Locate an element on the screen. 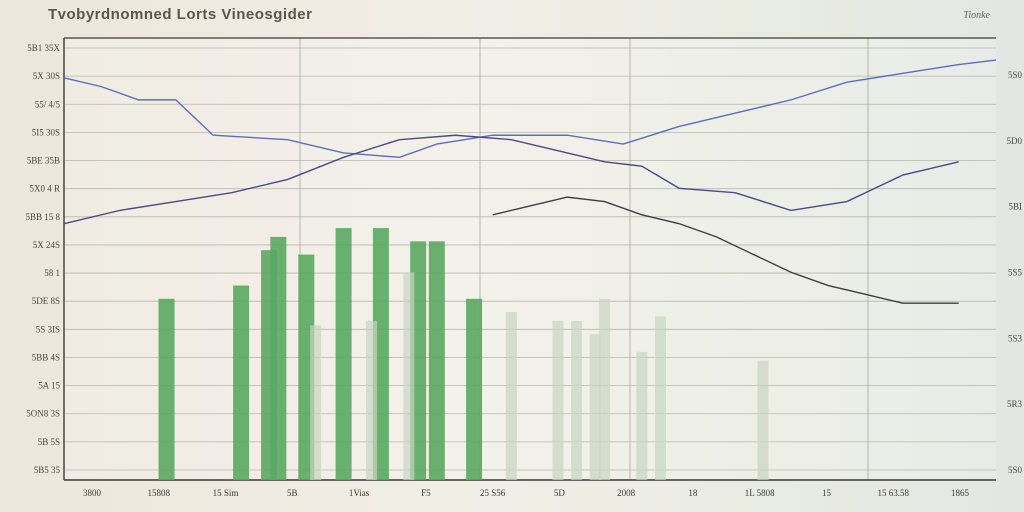  corner-tag: Tionke is located at coordinates (976, 15).